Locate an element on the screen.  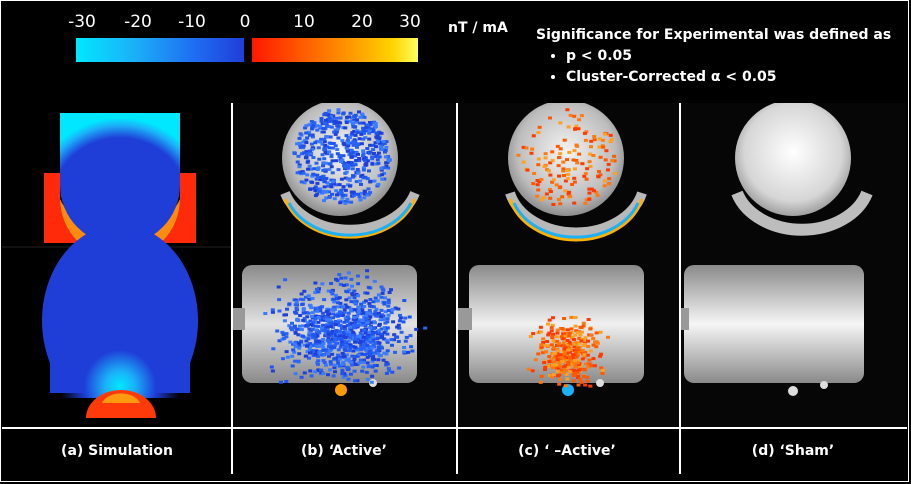
simulation-conductor-bottom is located at coordinates (121, 404).